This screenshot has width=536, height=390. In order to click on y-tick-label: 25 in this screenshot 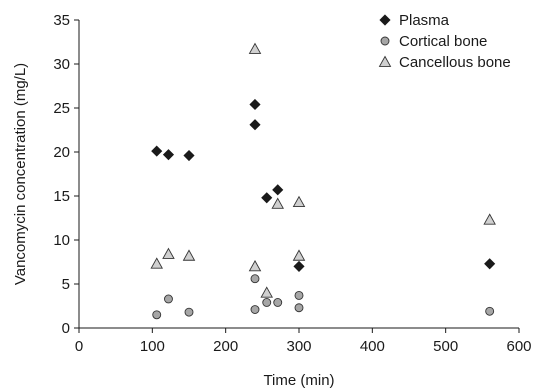, I will do `click(61, 108)`.